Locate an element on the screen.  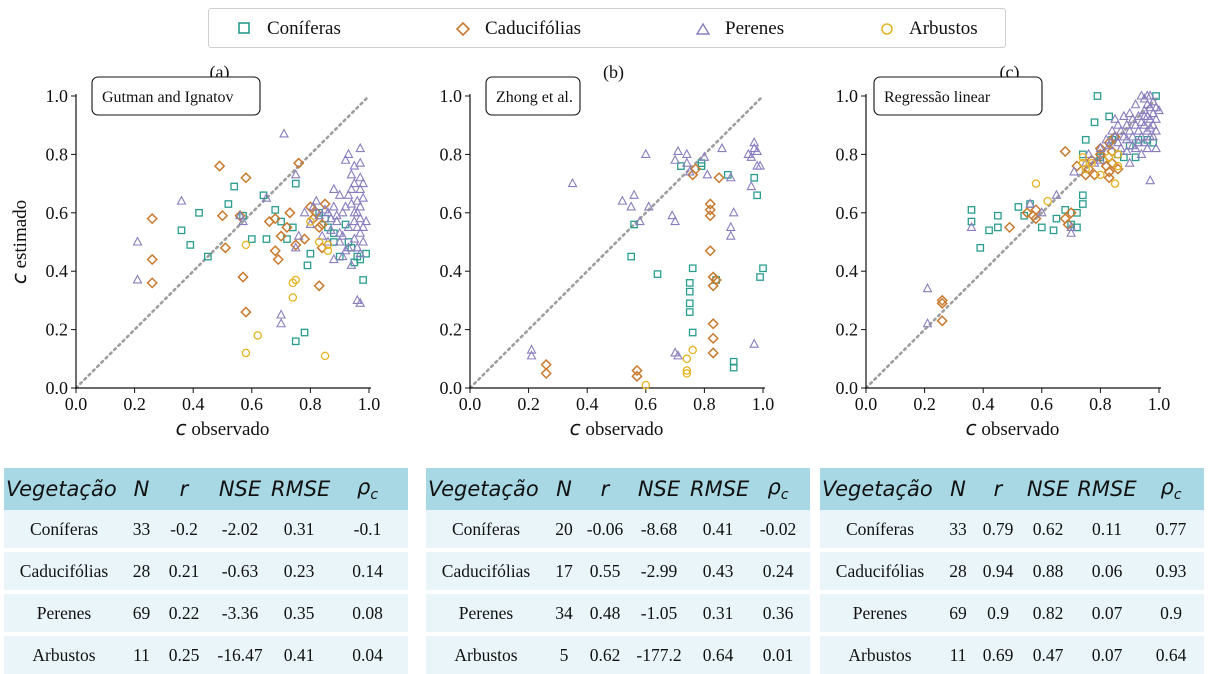
table-cell: 28 is located at coordinates (958, 570).